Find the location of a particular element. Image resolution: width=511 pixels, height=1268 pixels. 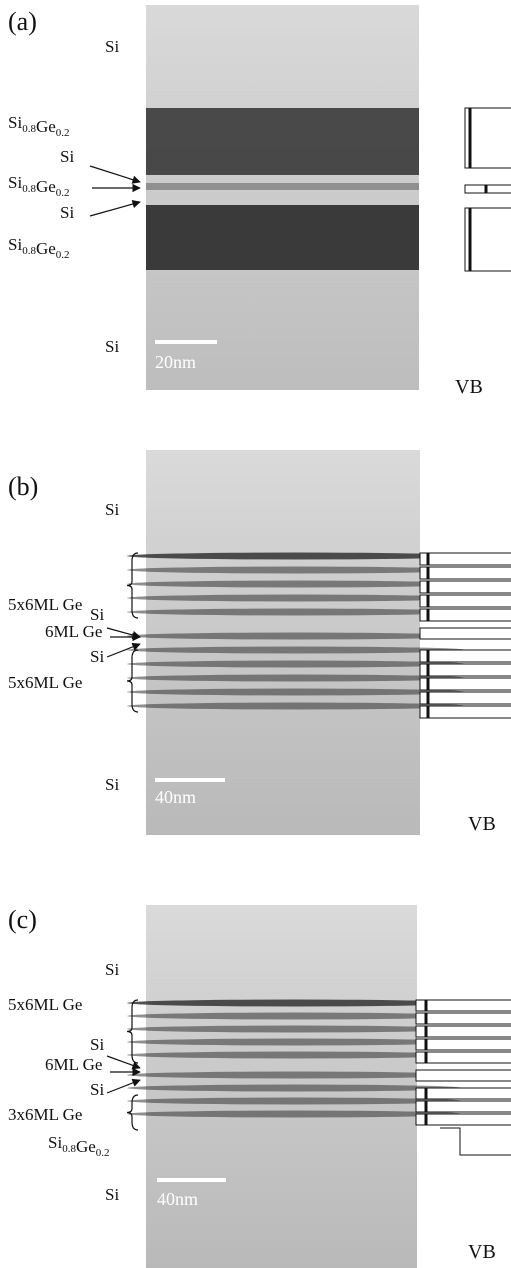

layer-label: 3x6ML Ge is located at coordinates (45, 1114).